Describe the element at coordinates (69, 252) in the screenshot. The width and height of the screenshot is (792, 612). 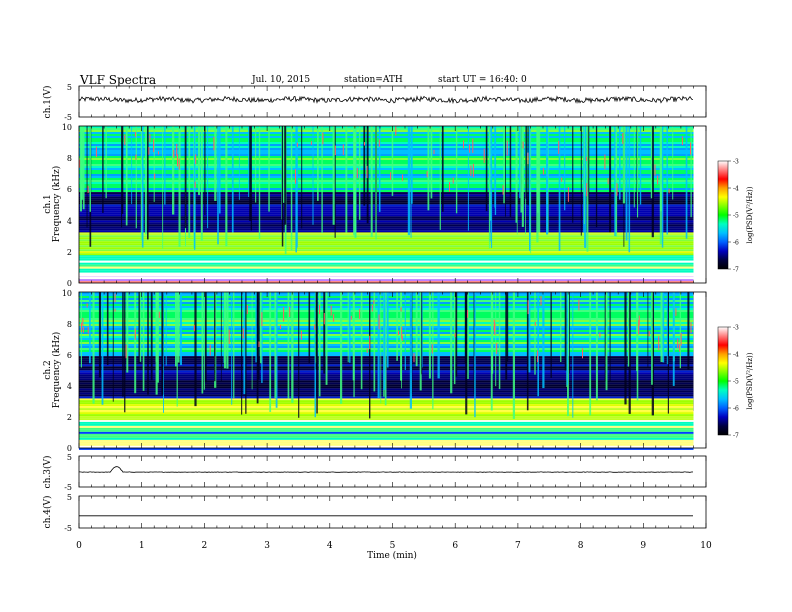
I see `spec1-ytick: 2` at that location.